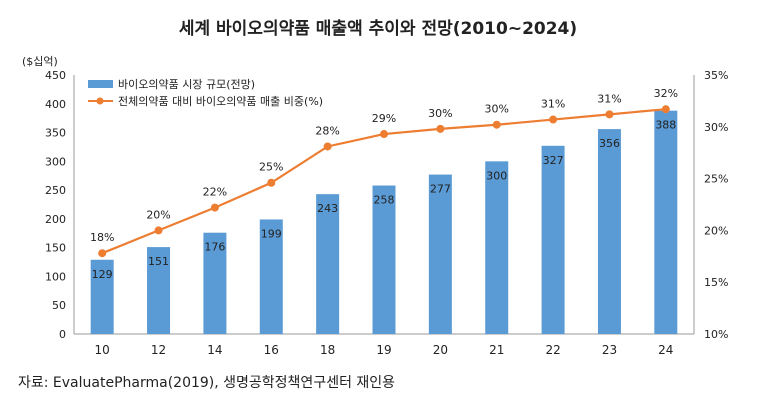  What do you see at coordinates (609, 143) in the screenshot?
I see `bar-value-label: 356` at bounding box center [609, 143].